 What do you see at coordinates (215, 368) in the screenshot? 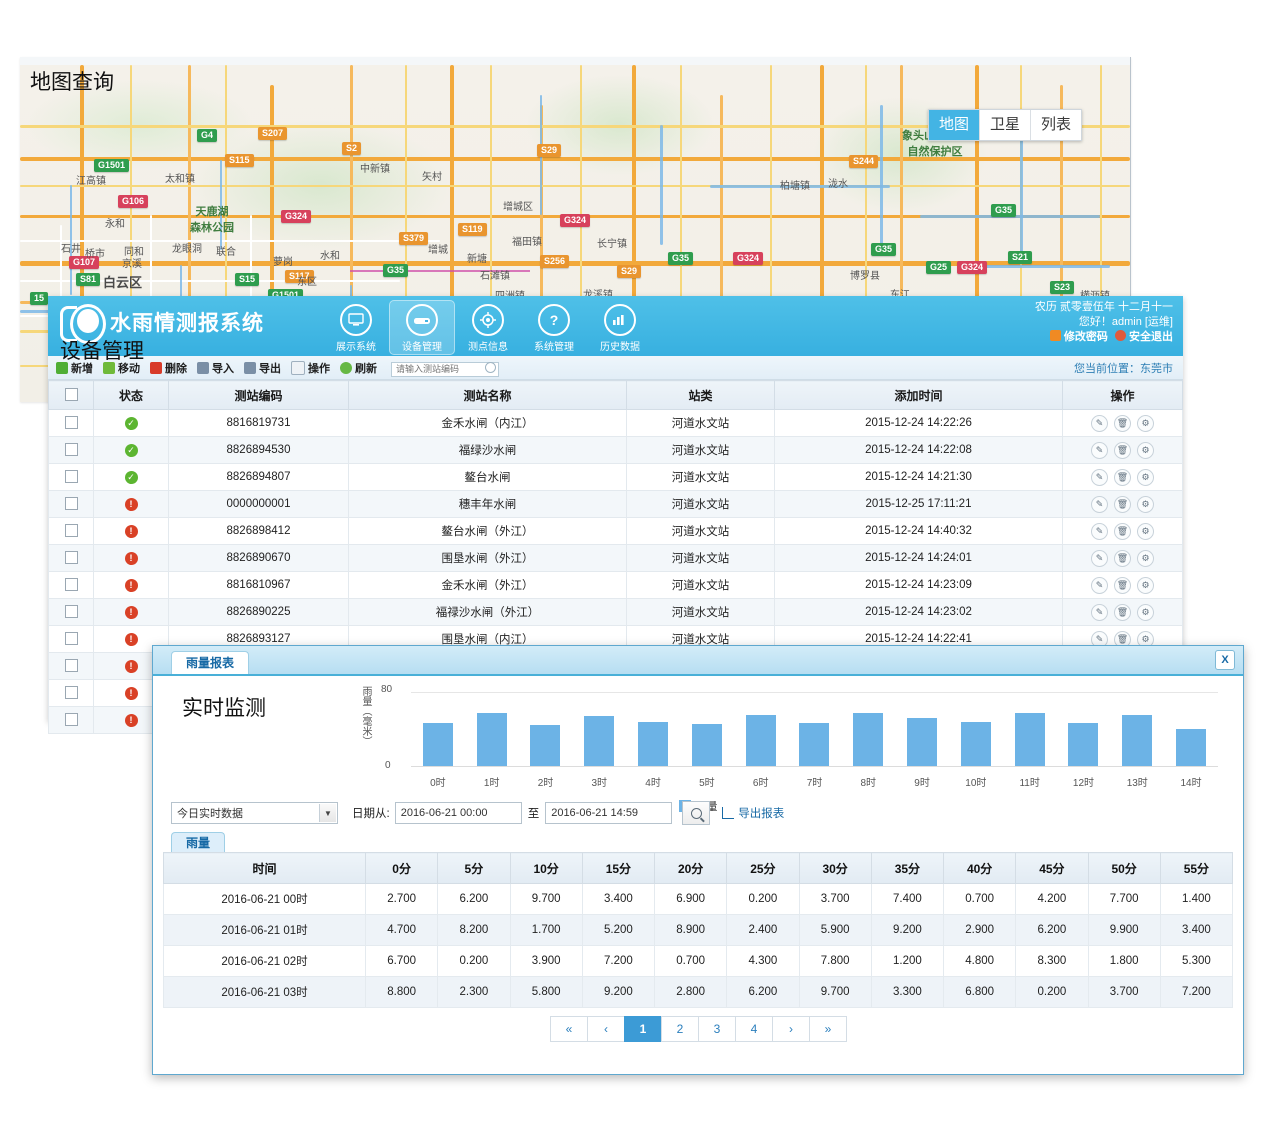
I see `toolbar-import-button: 导入` at bounding box center [215, 368].